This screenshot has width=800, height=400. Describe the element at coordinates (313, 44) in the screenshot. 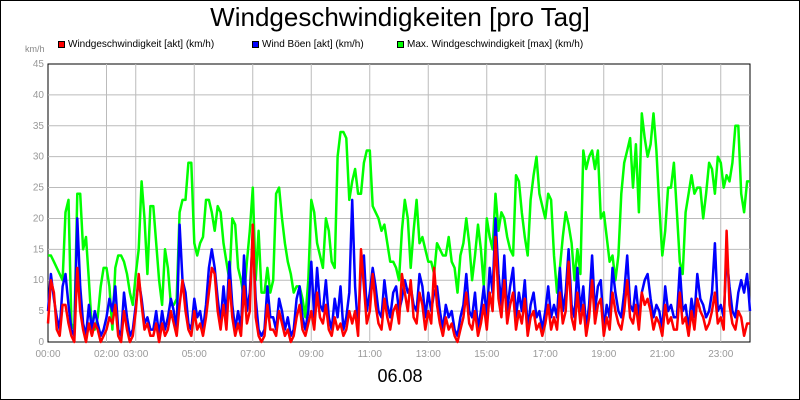

I see `legend-label-wind-gusts: Wind Böen [akt] (km/h)` at that location.